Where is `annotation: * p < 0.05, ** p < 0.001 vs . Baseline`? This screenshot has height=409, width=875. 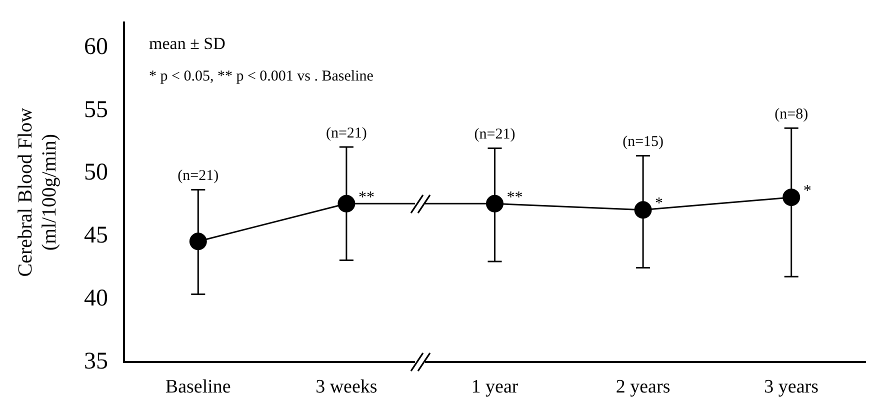
annotation: * p < 0.05, ** p < 0.001 vs . Baseline is located at coordinates (261, 76).